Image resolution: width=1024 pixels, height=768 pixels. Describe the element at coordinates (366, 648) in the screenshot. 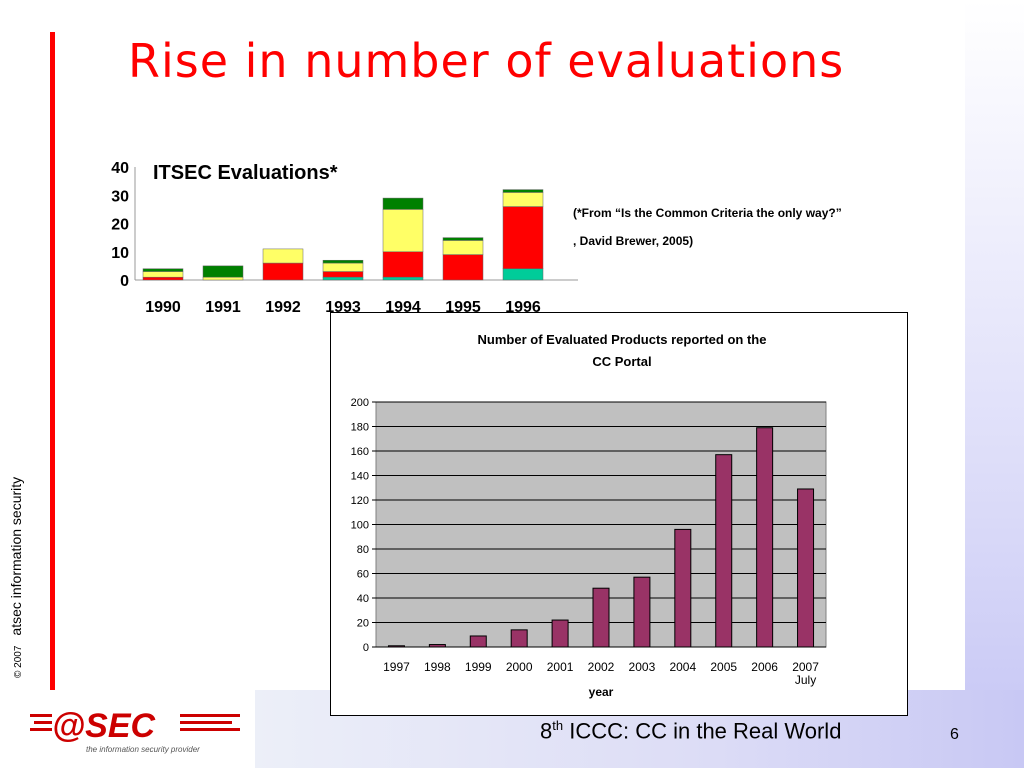

I see `cc-y-tick-label: 0` at that location.